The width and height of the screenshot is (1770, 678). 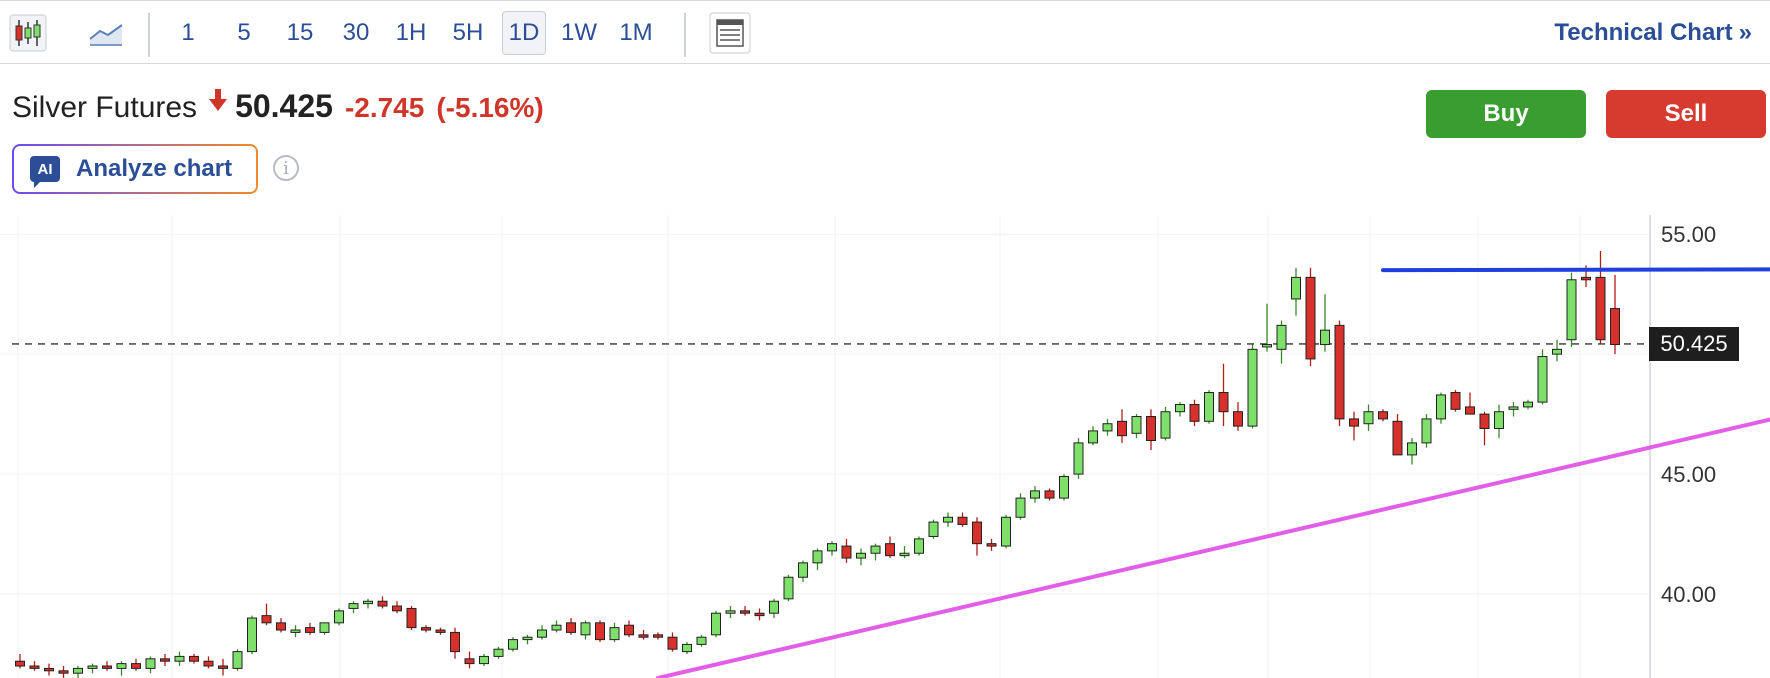 I want to click on instrument-name: Silver Futures, so click(x=105, y=107).